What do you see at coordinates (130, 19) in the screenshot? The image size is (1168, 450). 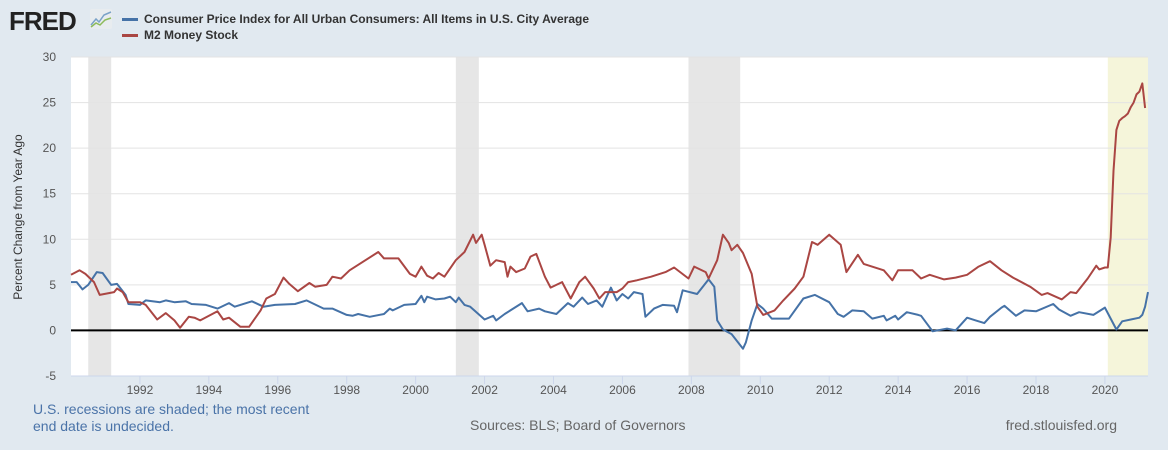 I see `legend-swatch-cpi` at bounding box center [130, 19].